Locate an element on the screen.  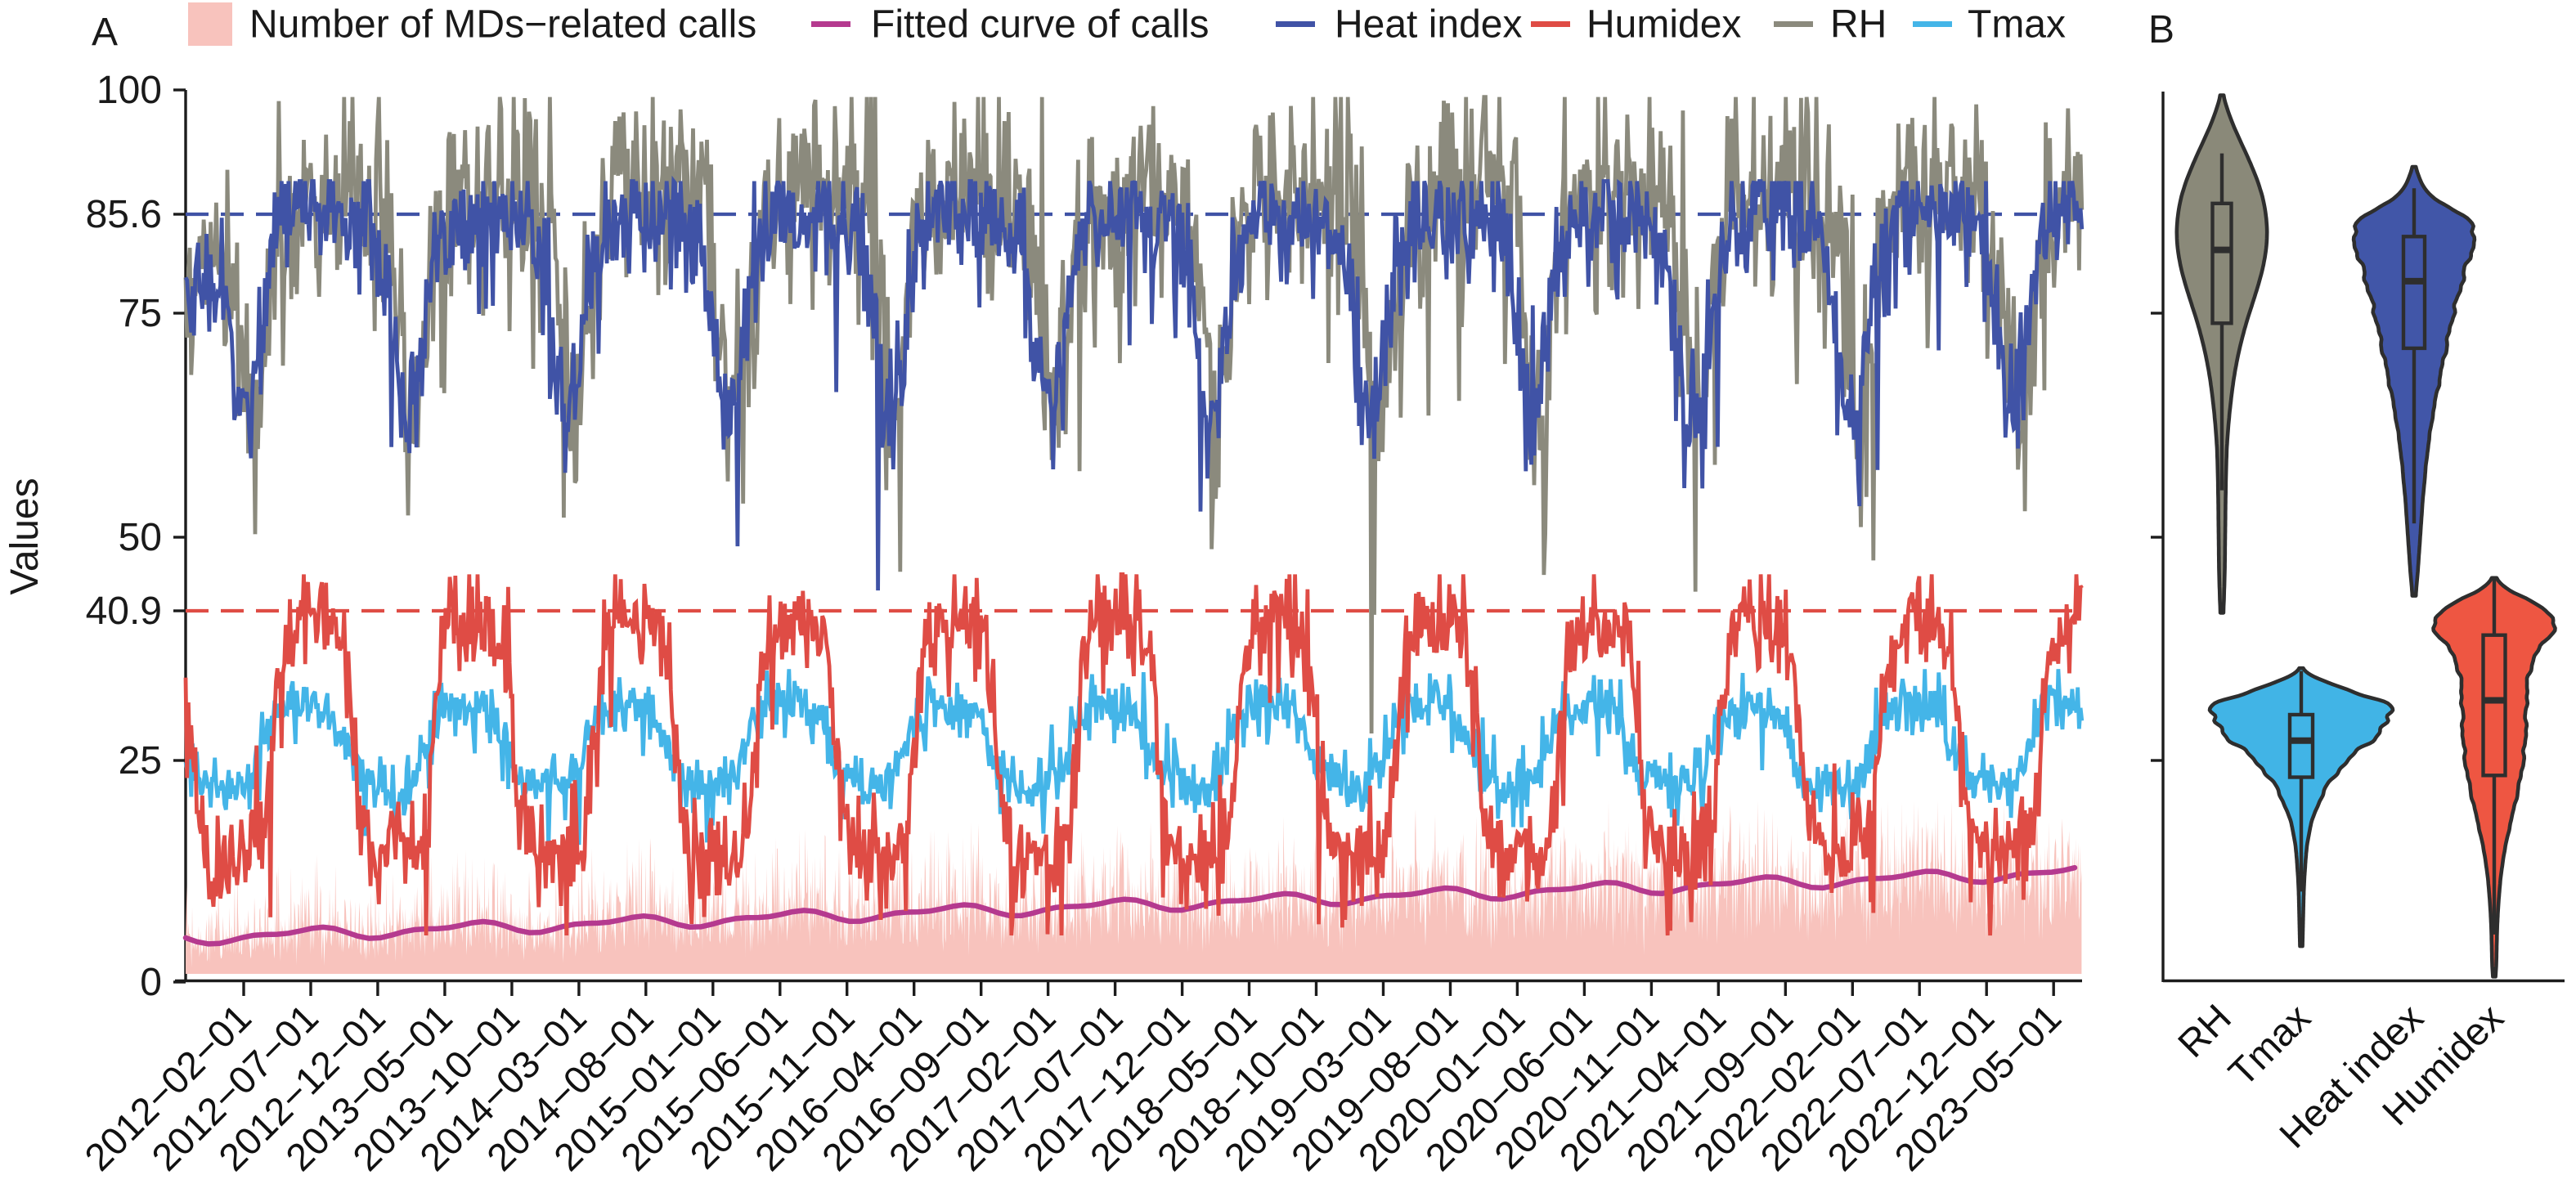
svg-text: 85.6 is located at coordinates (124, 214).